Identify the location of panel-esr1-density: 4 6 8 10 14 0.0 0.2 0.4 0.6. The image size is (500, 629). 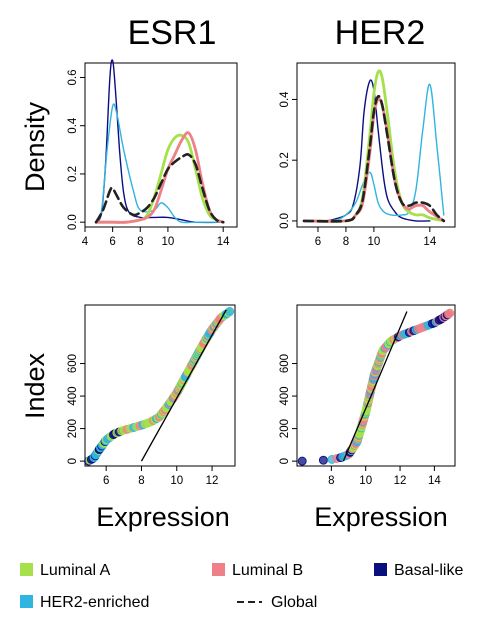
(152, 153).